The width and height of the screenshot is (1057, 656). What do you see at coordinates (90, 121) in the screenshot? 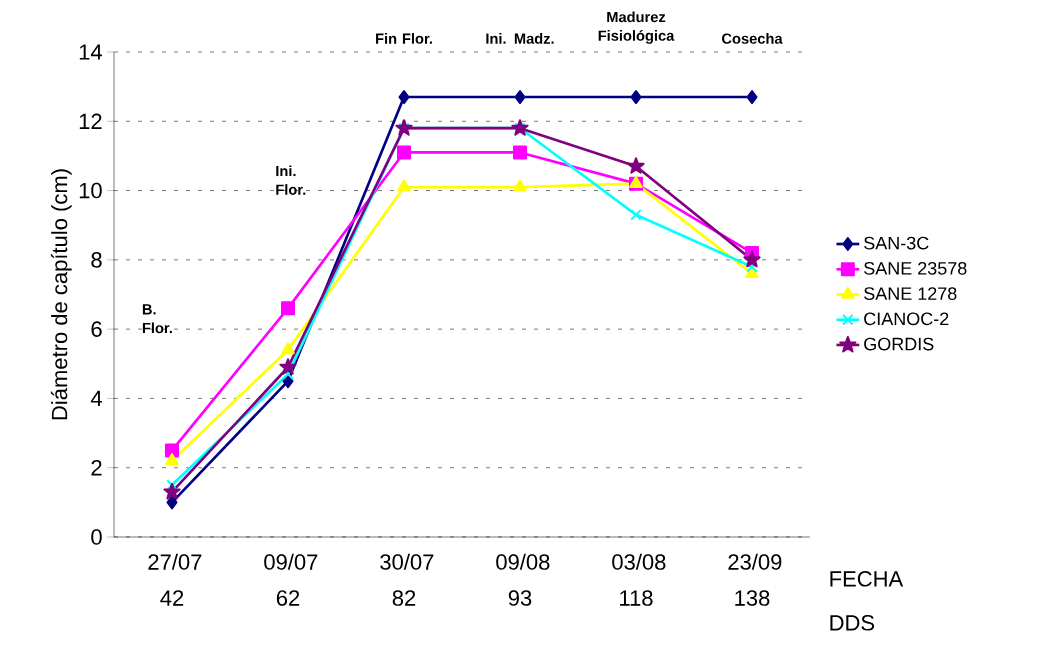
I see `y-tick-label: 12` at bounding box center [90, 121].